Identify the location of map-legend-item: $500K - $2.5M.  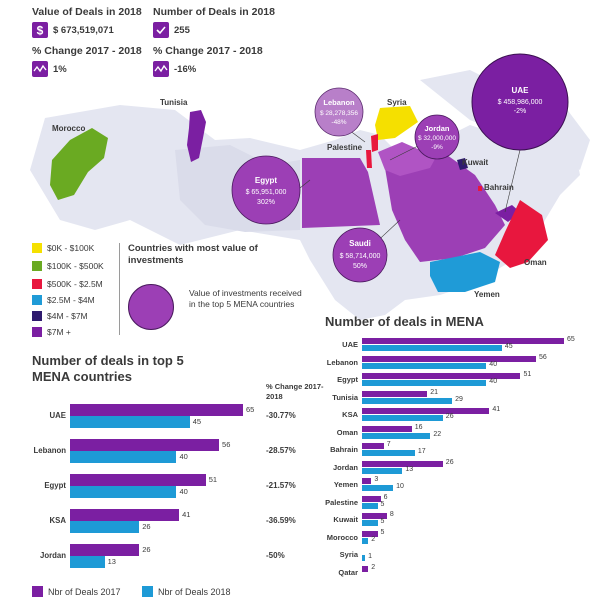
(67, 284).